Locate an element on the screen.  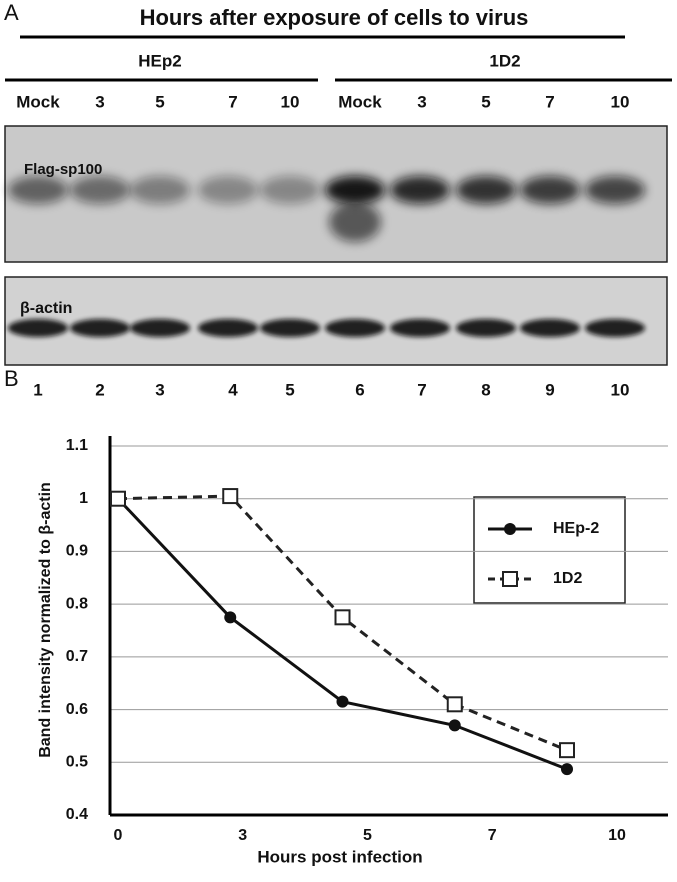
group-label: HEp2 is located at coordinates (159, 60).